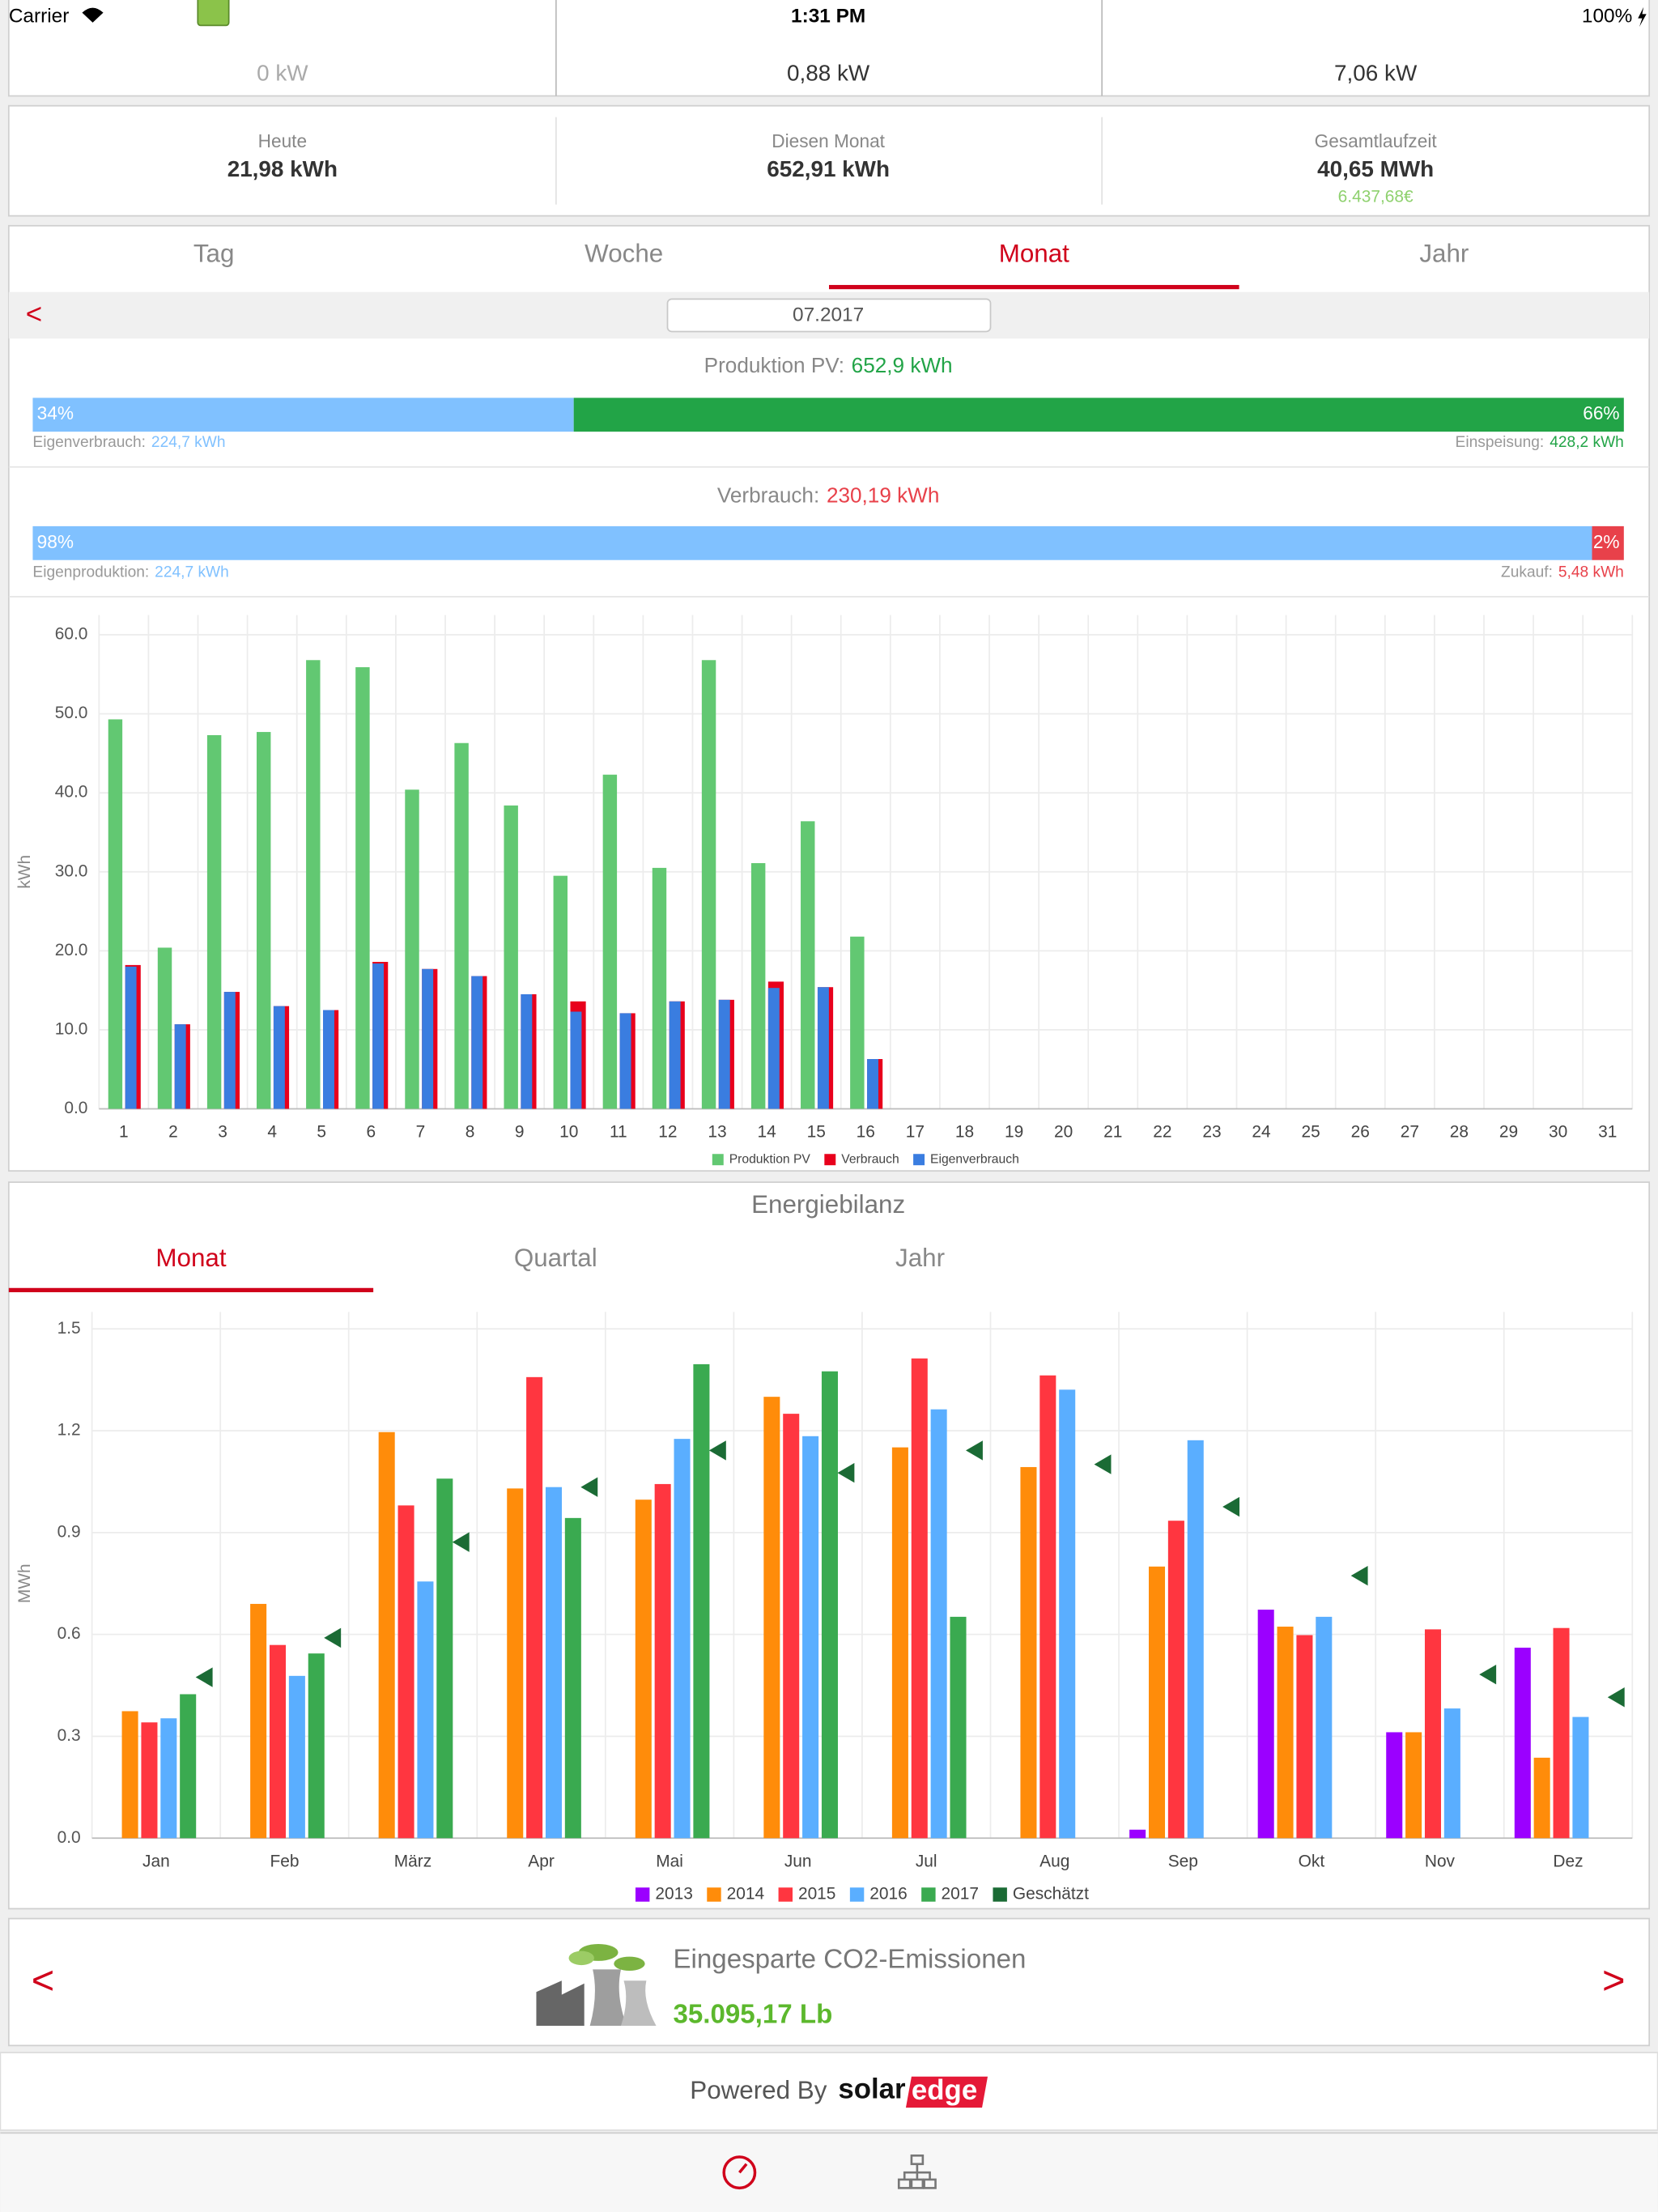 The width and height of the screenshot is (1658, 2212). I want to click on x-tick-label: März, so click(413, 1861).